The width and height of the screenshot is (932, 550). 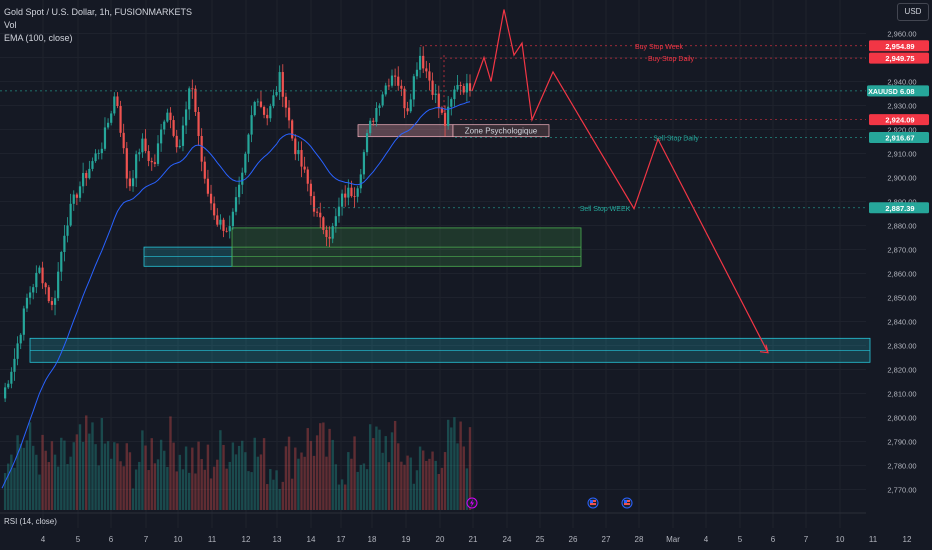 What do you see at coordinates (38, 38) in the screenshot?
I see `ema-indicator-label: EMA (100, close)` at bounding box center [38, 38].